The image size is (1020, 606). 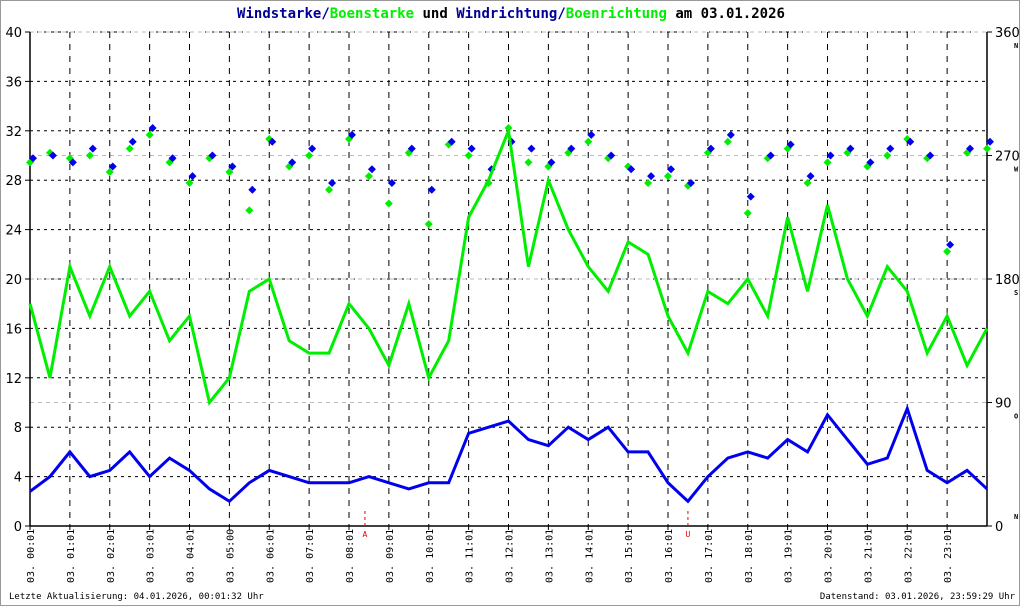 What do you see at coordinates (13, 231) in the screenshot?
I see `y-tick-label: 24` at bounding box center [13, 231].